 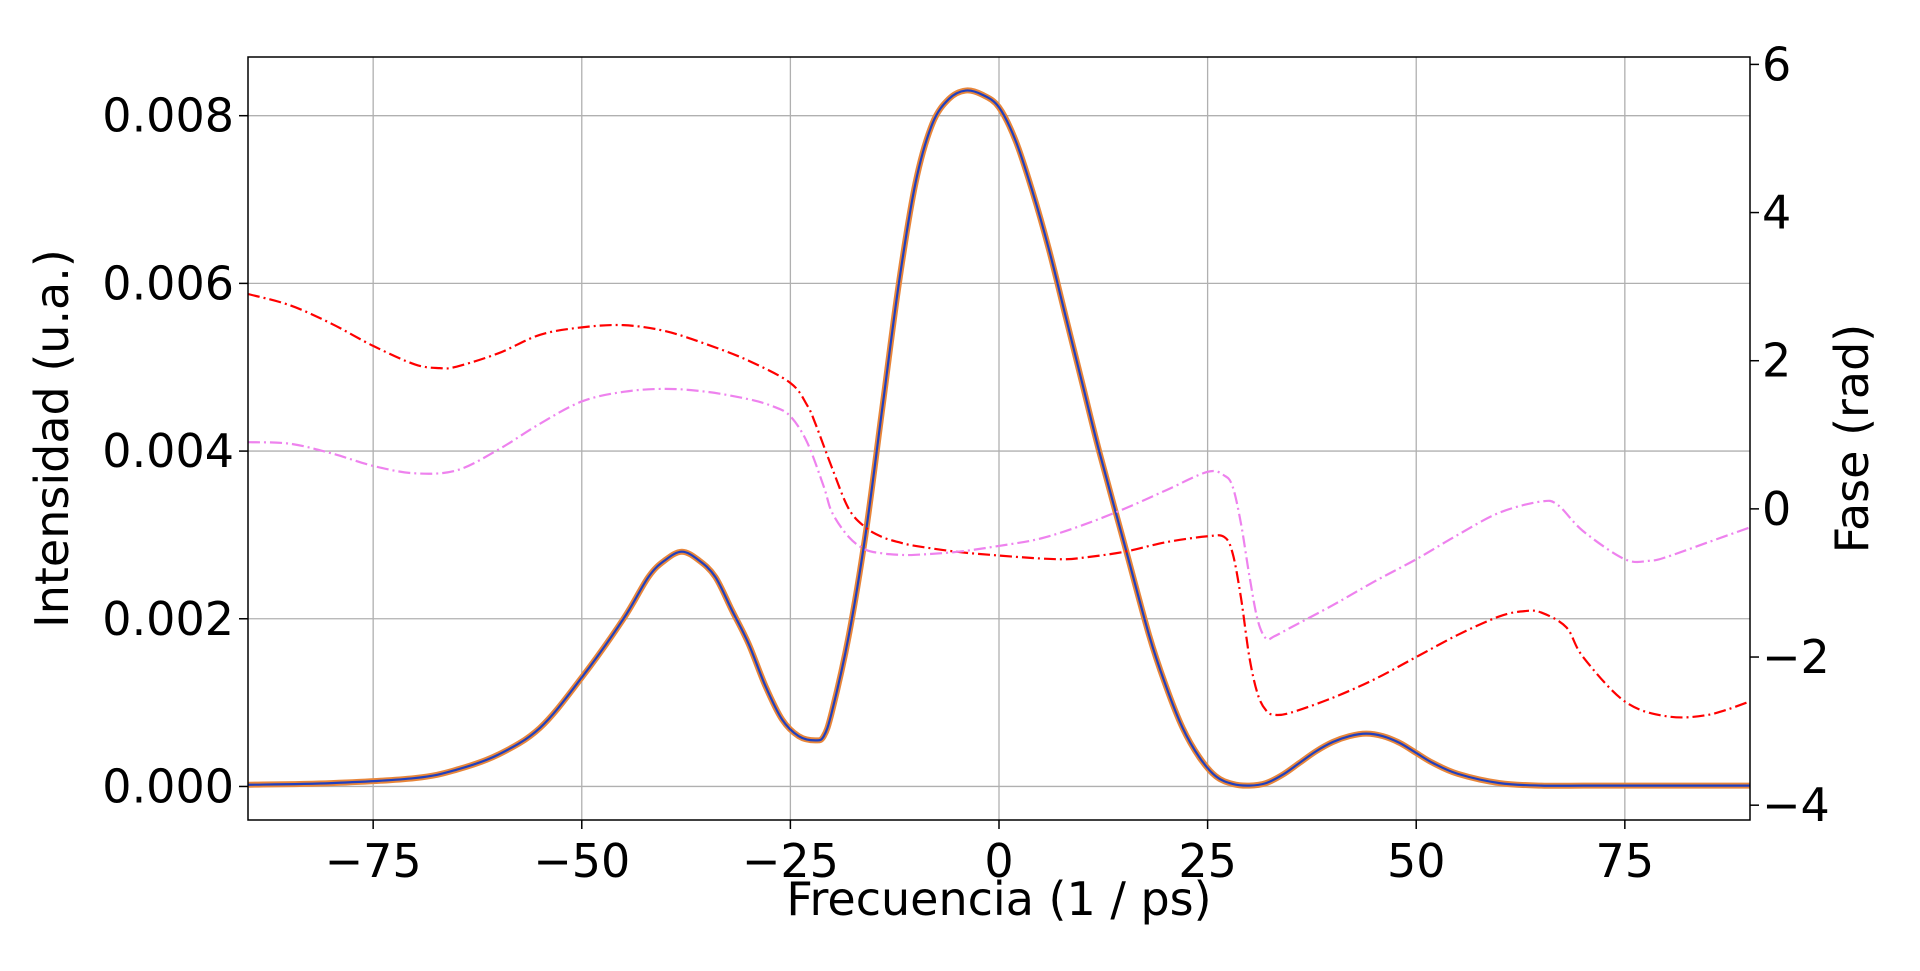 What do you see at coordinates (998, 861) in the screenshot?
I see `x-tick-label: 0` at bounding box center [998, 861].